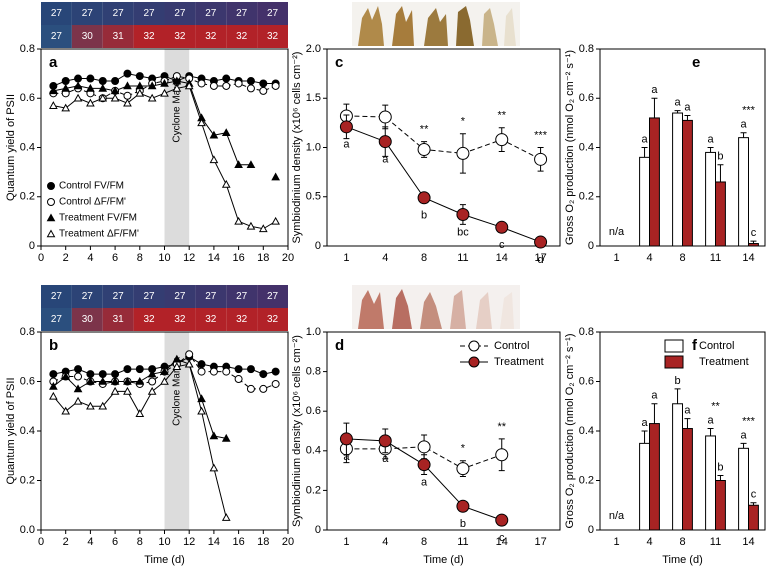  What do you see at coordinates (682, 560) in the screenshot?
I see `x-axis-label: Time (d)` at bounding box center [682, 560].